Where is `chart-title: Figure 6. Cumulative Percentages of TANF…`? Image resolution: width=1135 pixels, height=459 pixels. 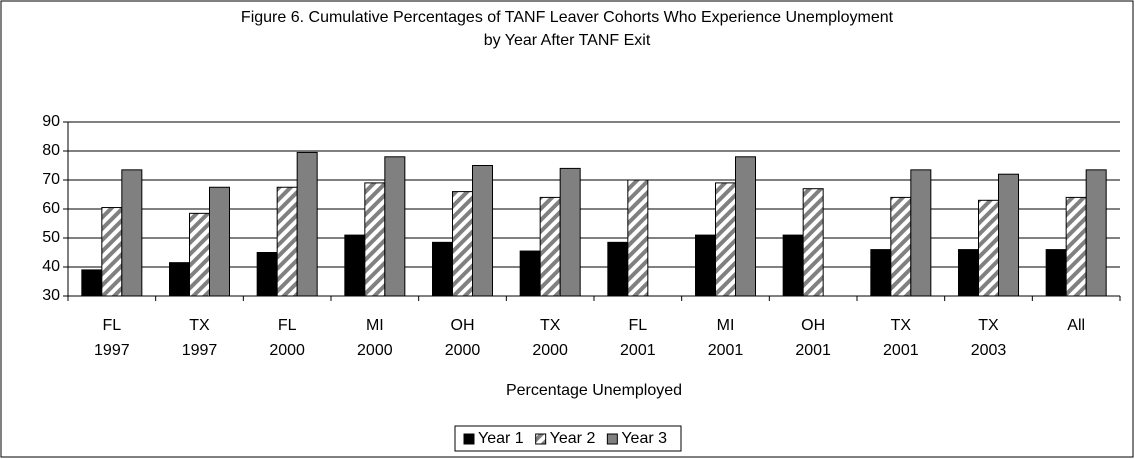
chart-title: Figure 6. Cumulative Percentages of TANF… is located at coordinates (567, 17).